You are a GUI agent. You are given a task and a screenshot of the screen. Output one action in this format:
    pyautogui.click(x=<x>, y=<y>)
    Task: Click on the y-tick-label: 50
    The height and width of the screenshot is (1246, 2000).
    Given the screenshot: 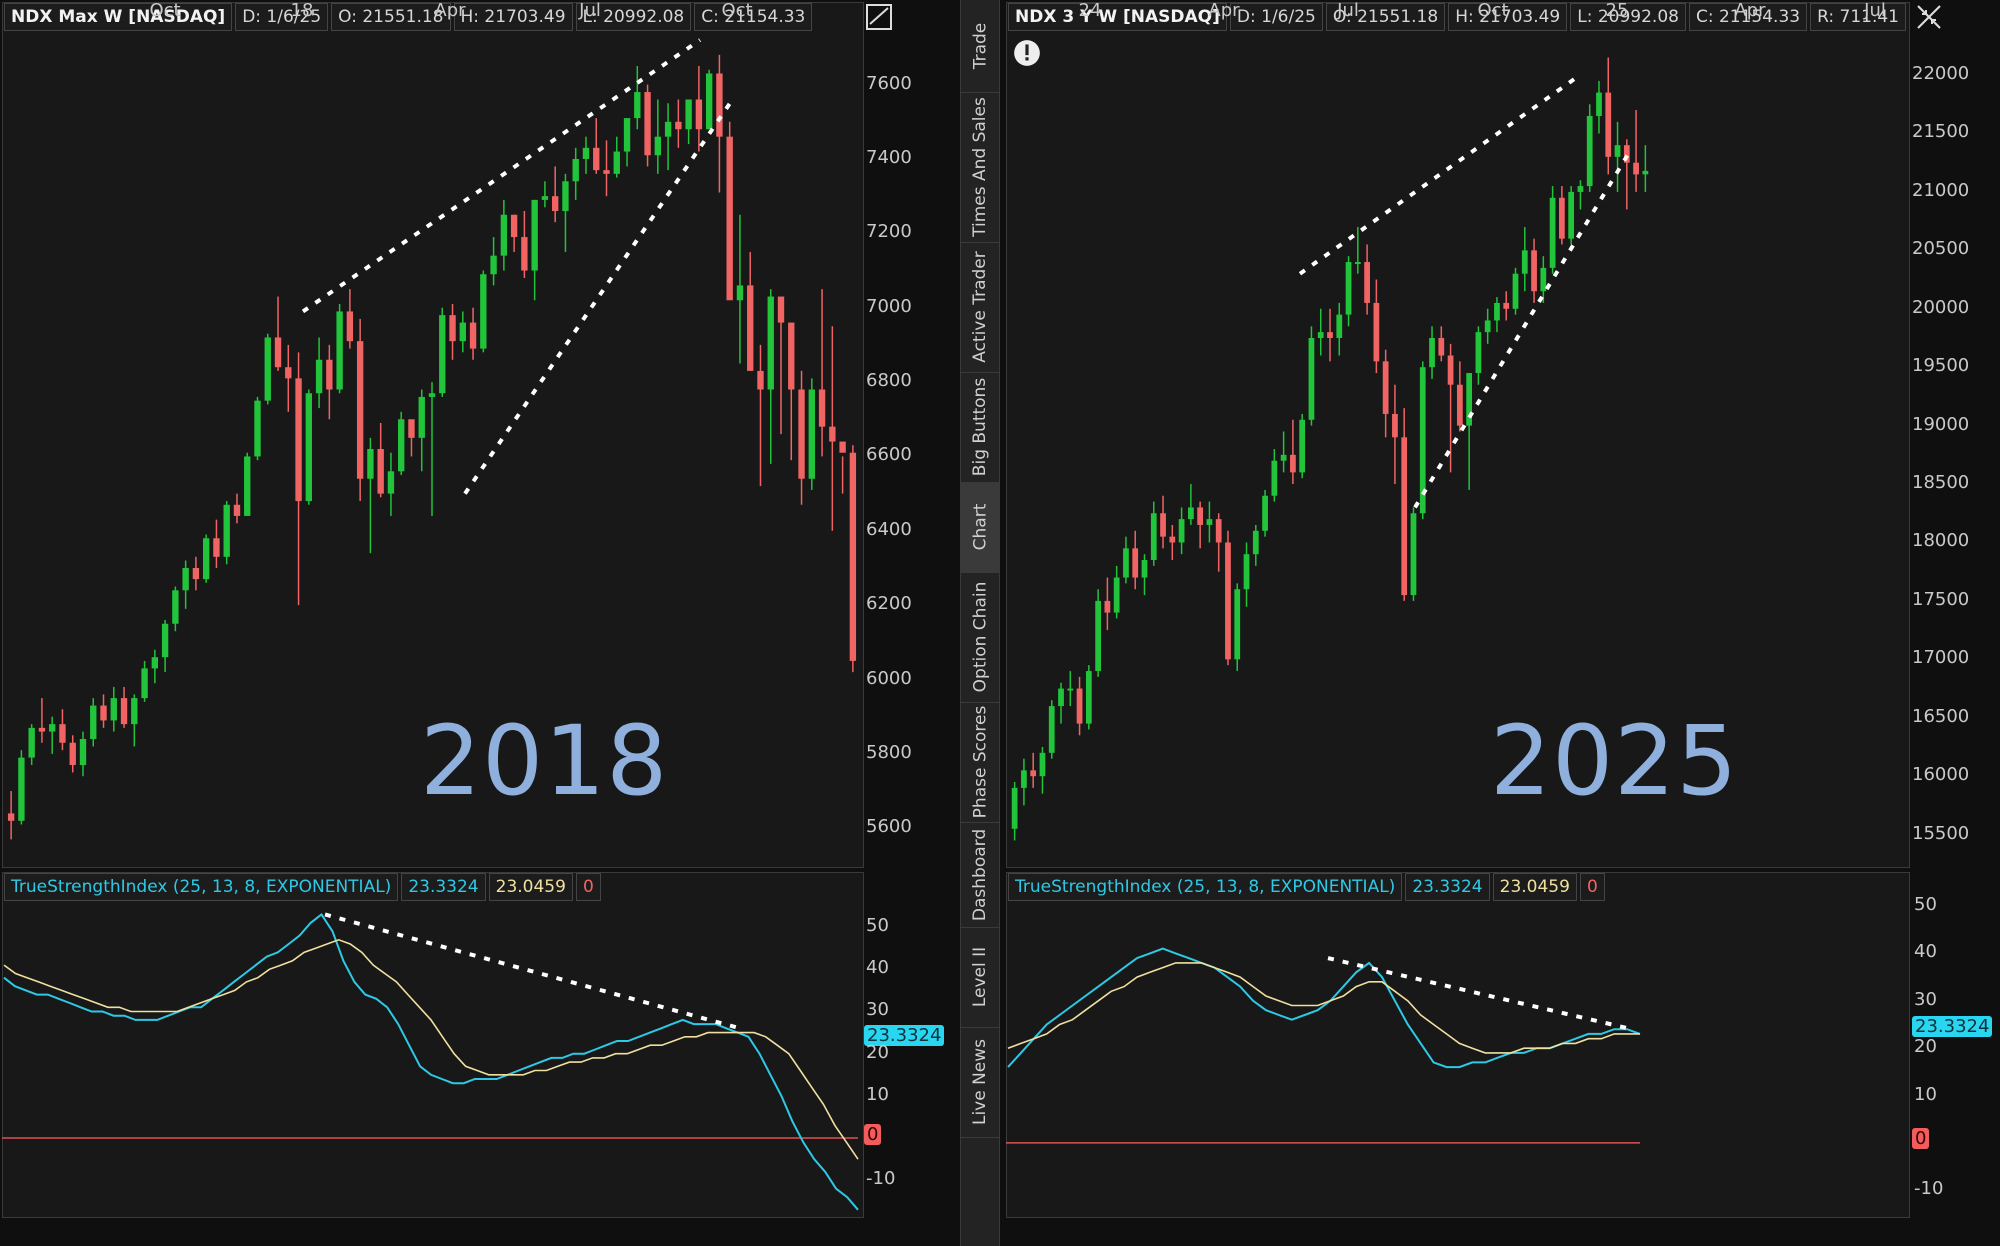 What is the action you would take?
    pyautogui.click(x=877, y=926)
    